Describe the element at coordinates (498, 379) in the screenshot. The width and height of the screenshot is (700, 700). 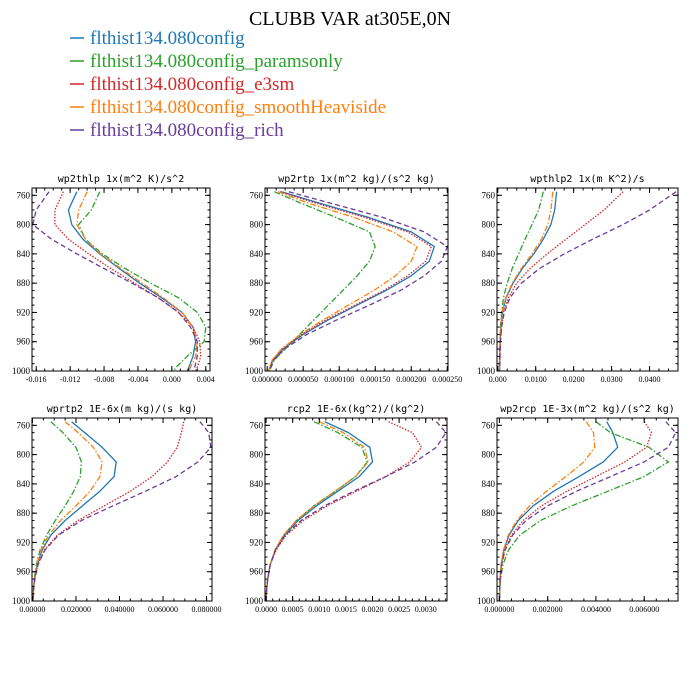
I see `x-tick-label: 0.000` at that location.